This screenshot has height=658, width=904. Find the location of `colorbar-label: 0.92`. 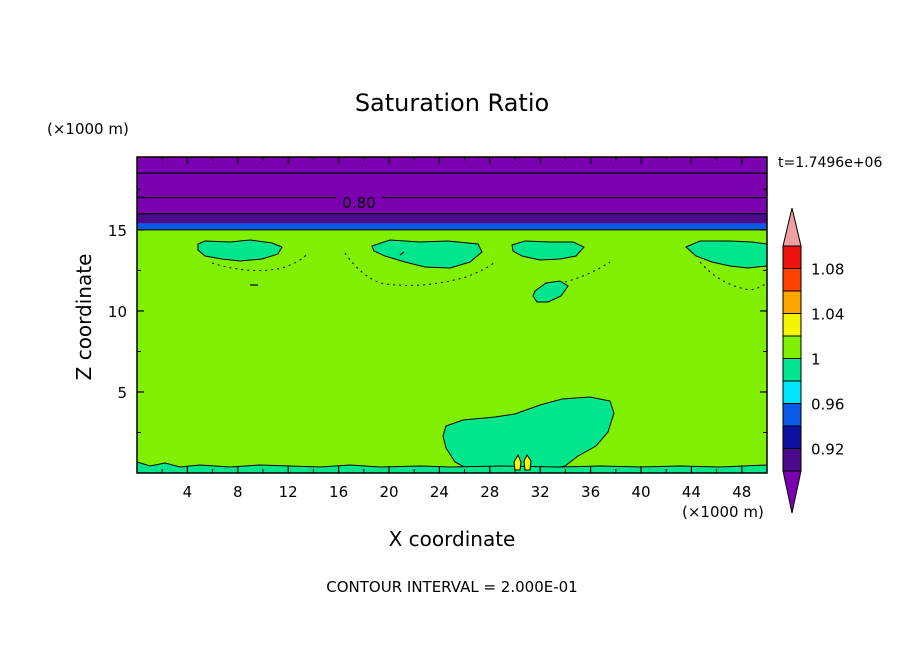

colorbar-label: 0.92 is located at coordinates (827, 450).